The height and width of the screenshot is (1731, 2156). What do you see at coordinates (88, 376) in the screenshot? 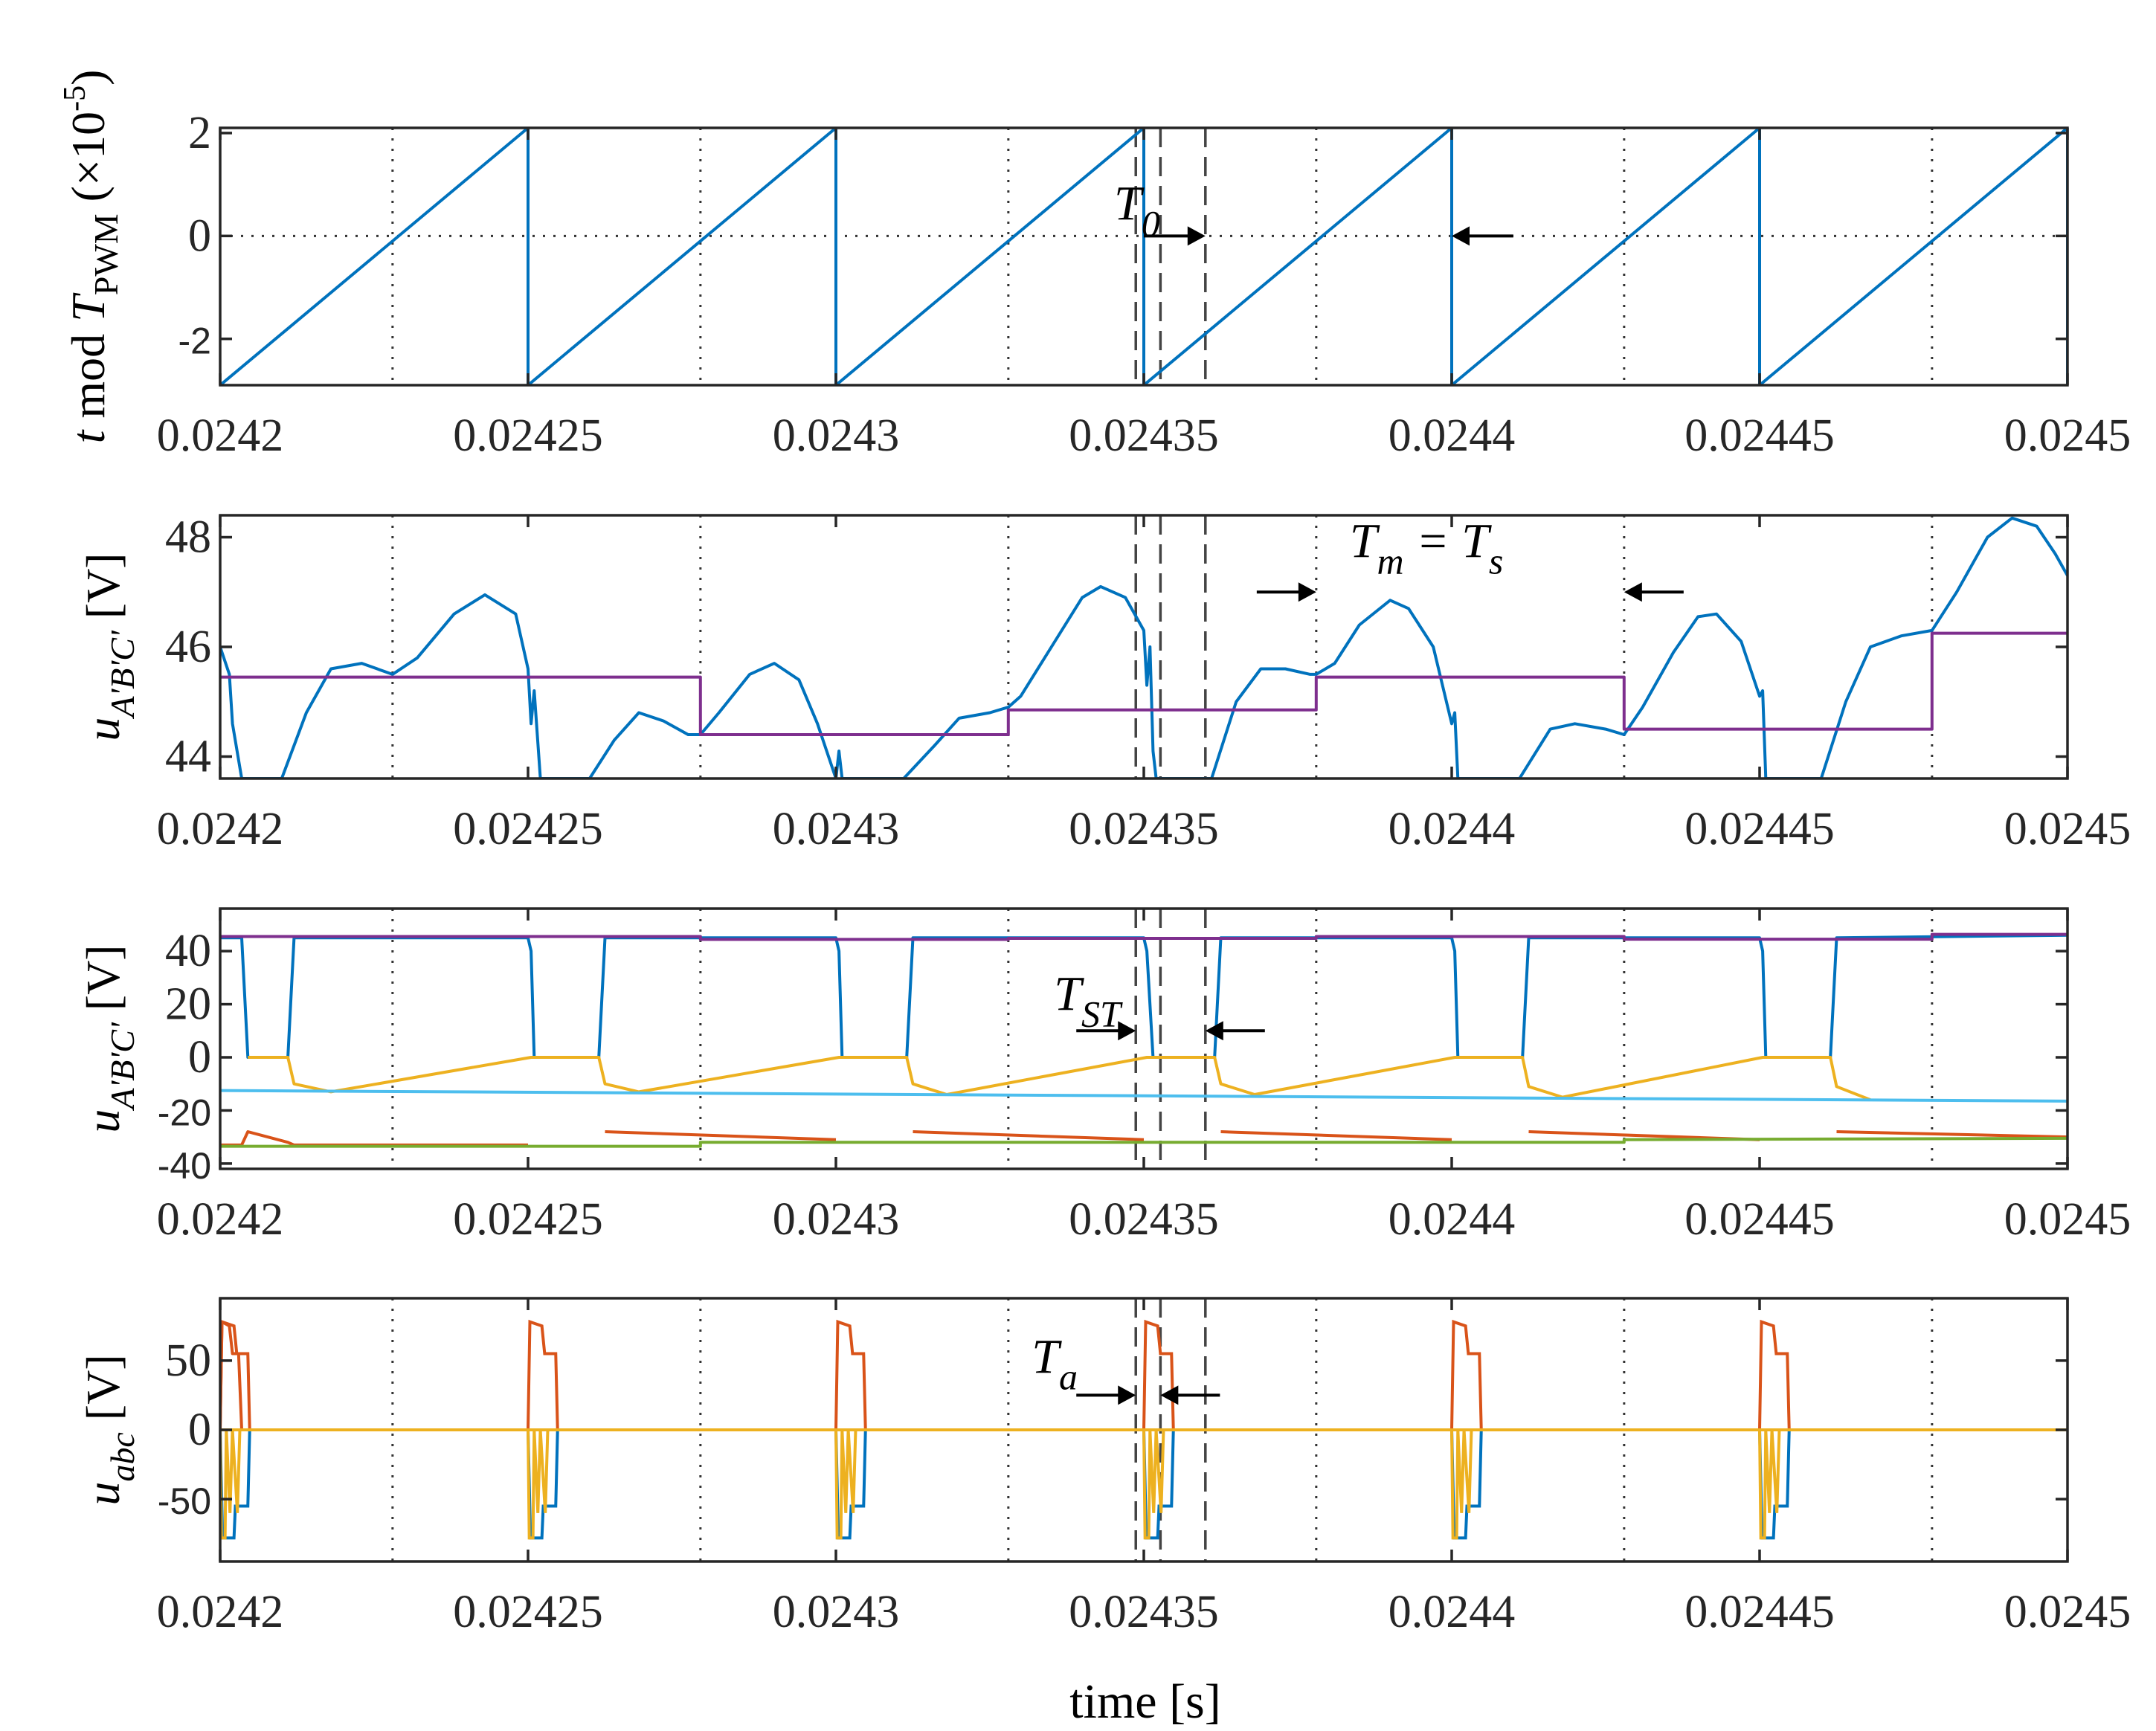
I see `ylabel-mod: mod` at bounding box center [88, 376].